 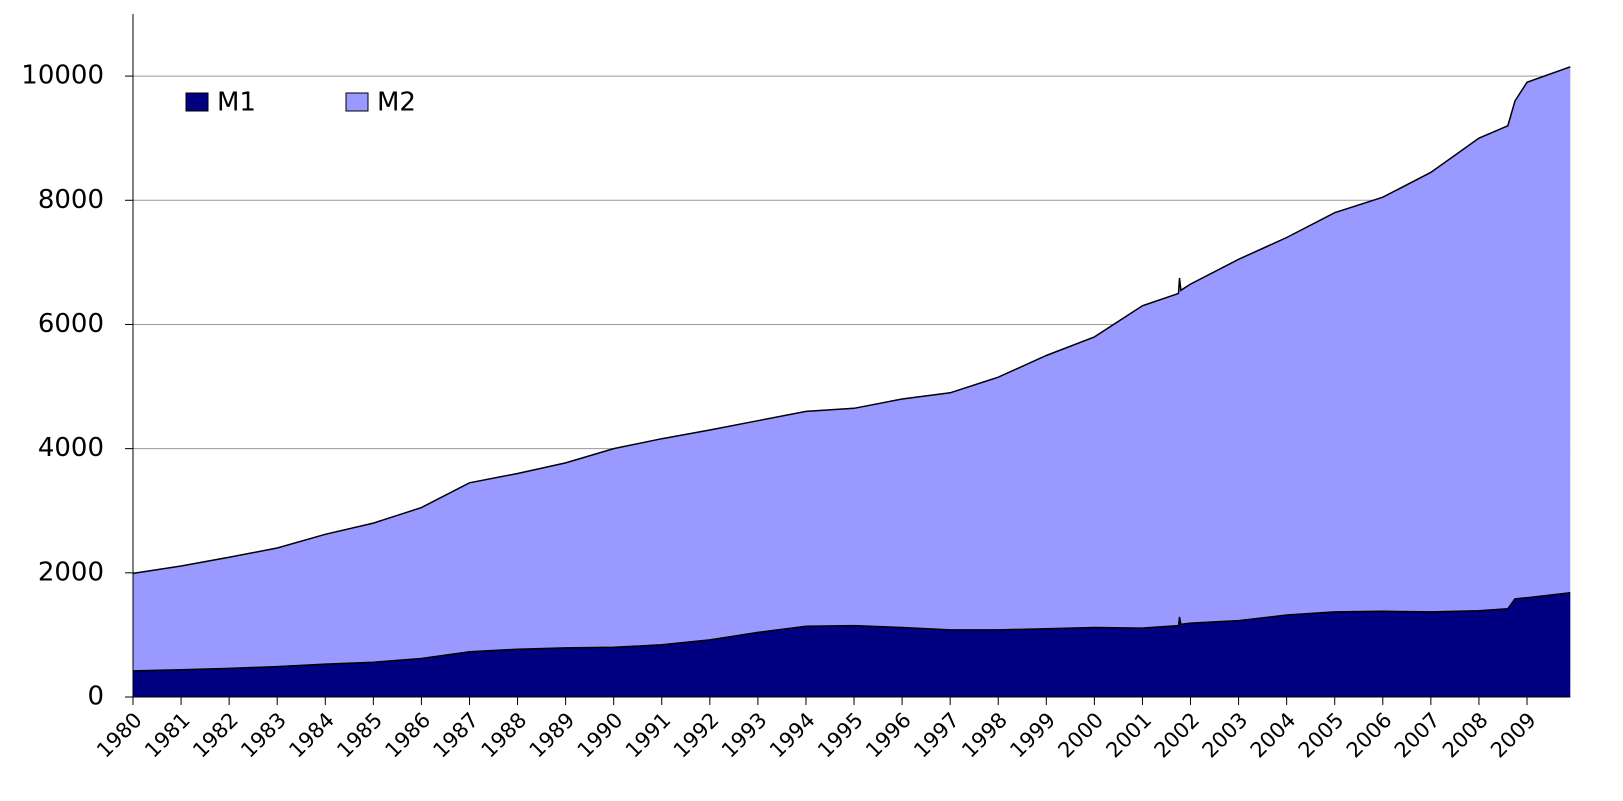 What do you see at coordinates (95, 697) in the screenshot?
I see `y-tick-label: 0` at bounding box center [95, 697].